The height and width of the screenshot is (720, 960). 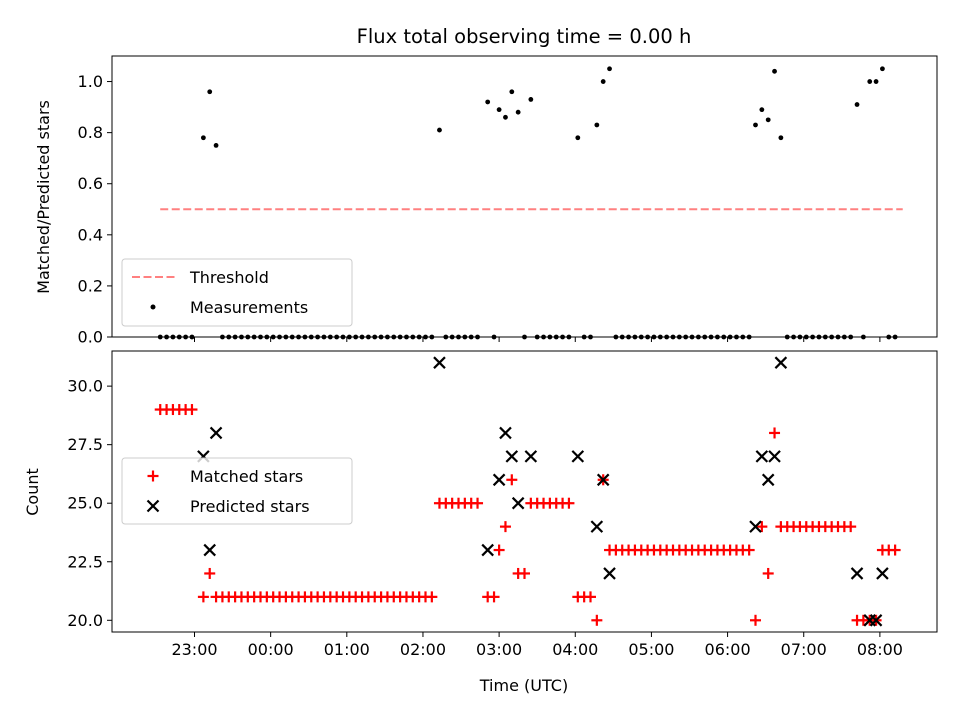 I want to click on top-y-ticks: 0.0 0.2 0.4 0.6 0.8 1.0, so click(x=95, y=209).